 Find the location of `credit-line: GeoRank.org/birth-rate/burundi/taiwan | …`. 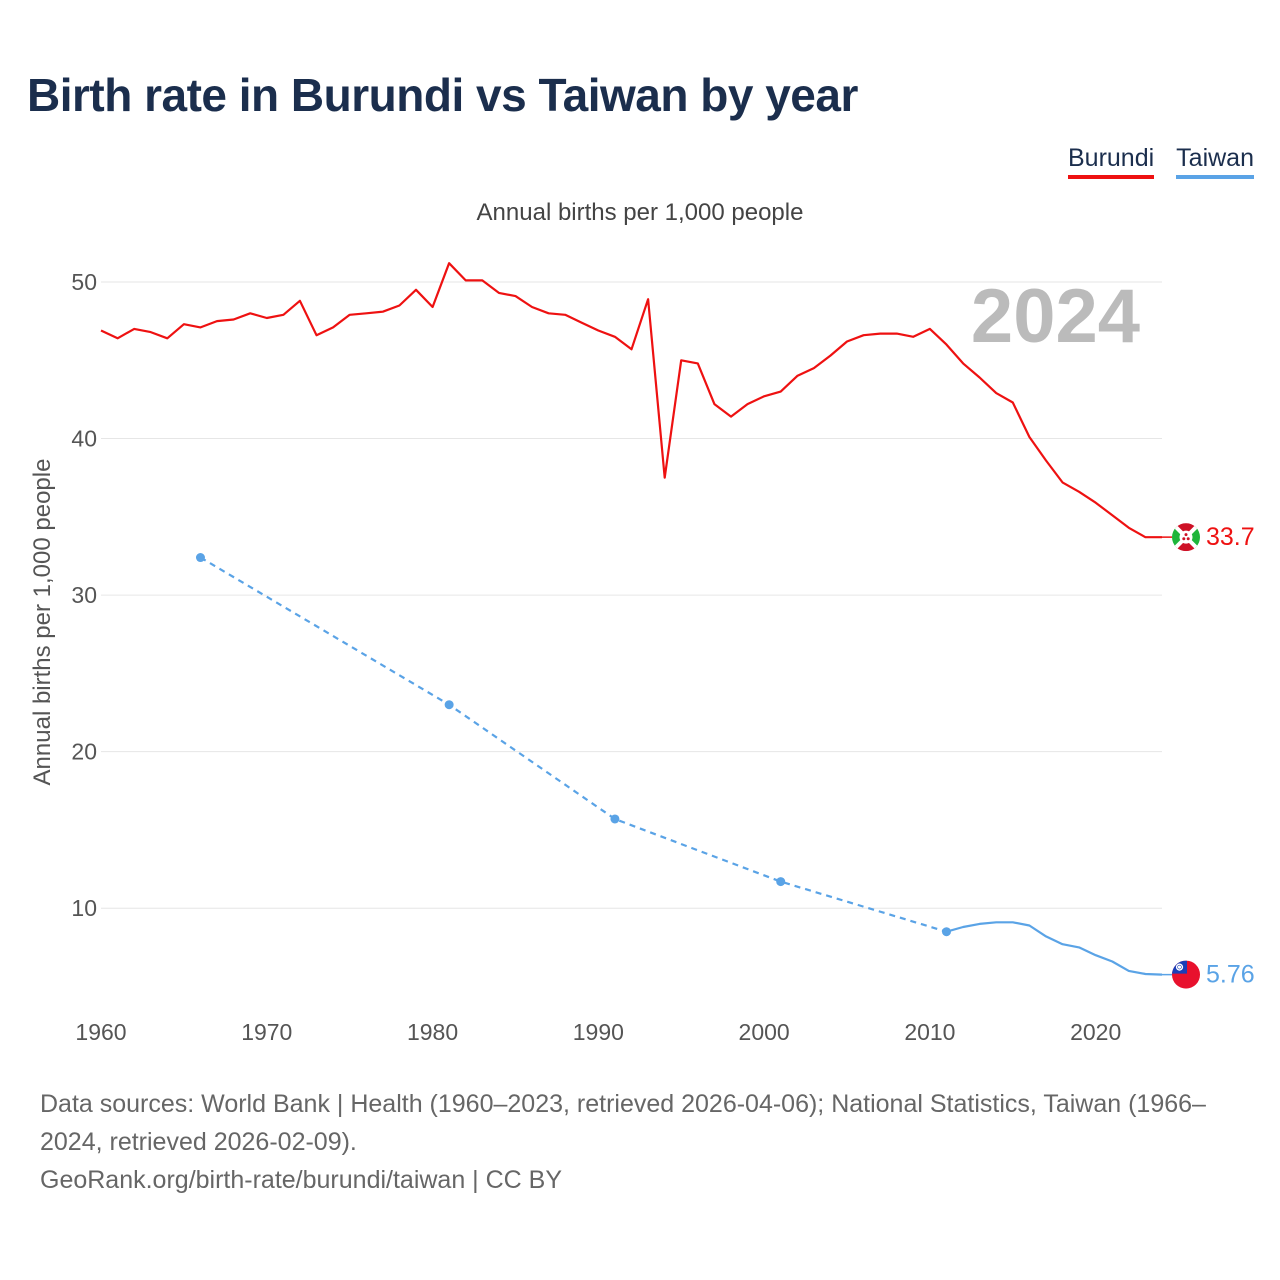

credit-line: GeoRank.org/birth-rate/burundi/taiwan | … is located at coordinates (301, 1180).